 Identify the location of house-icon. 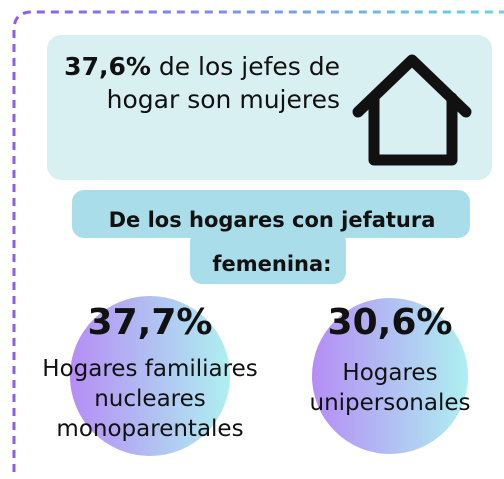
(412, 110).